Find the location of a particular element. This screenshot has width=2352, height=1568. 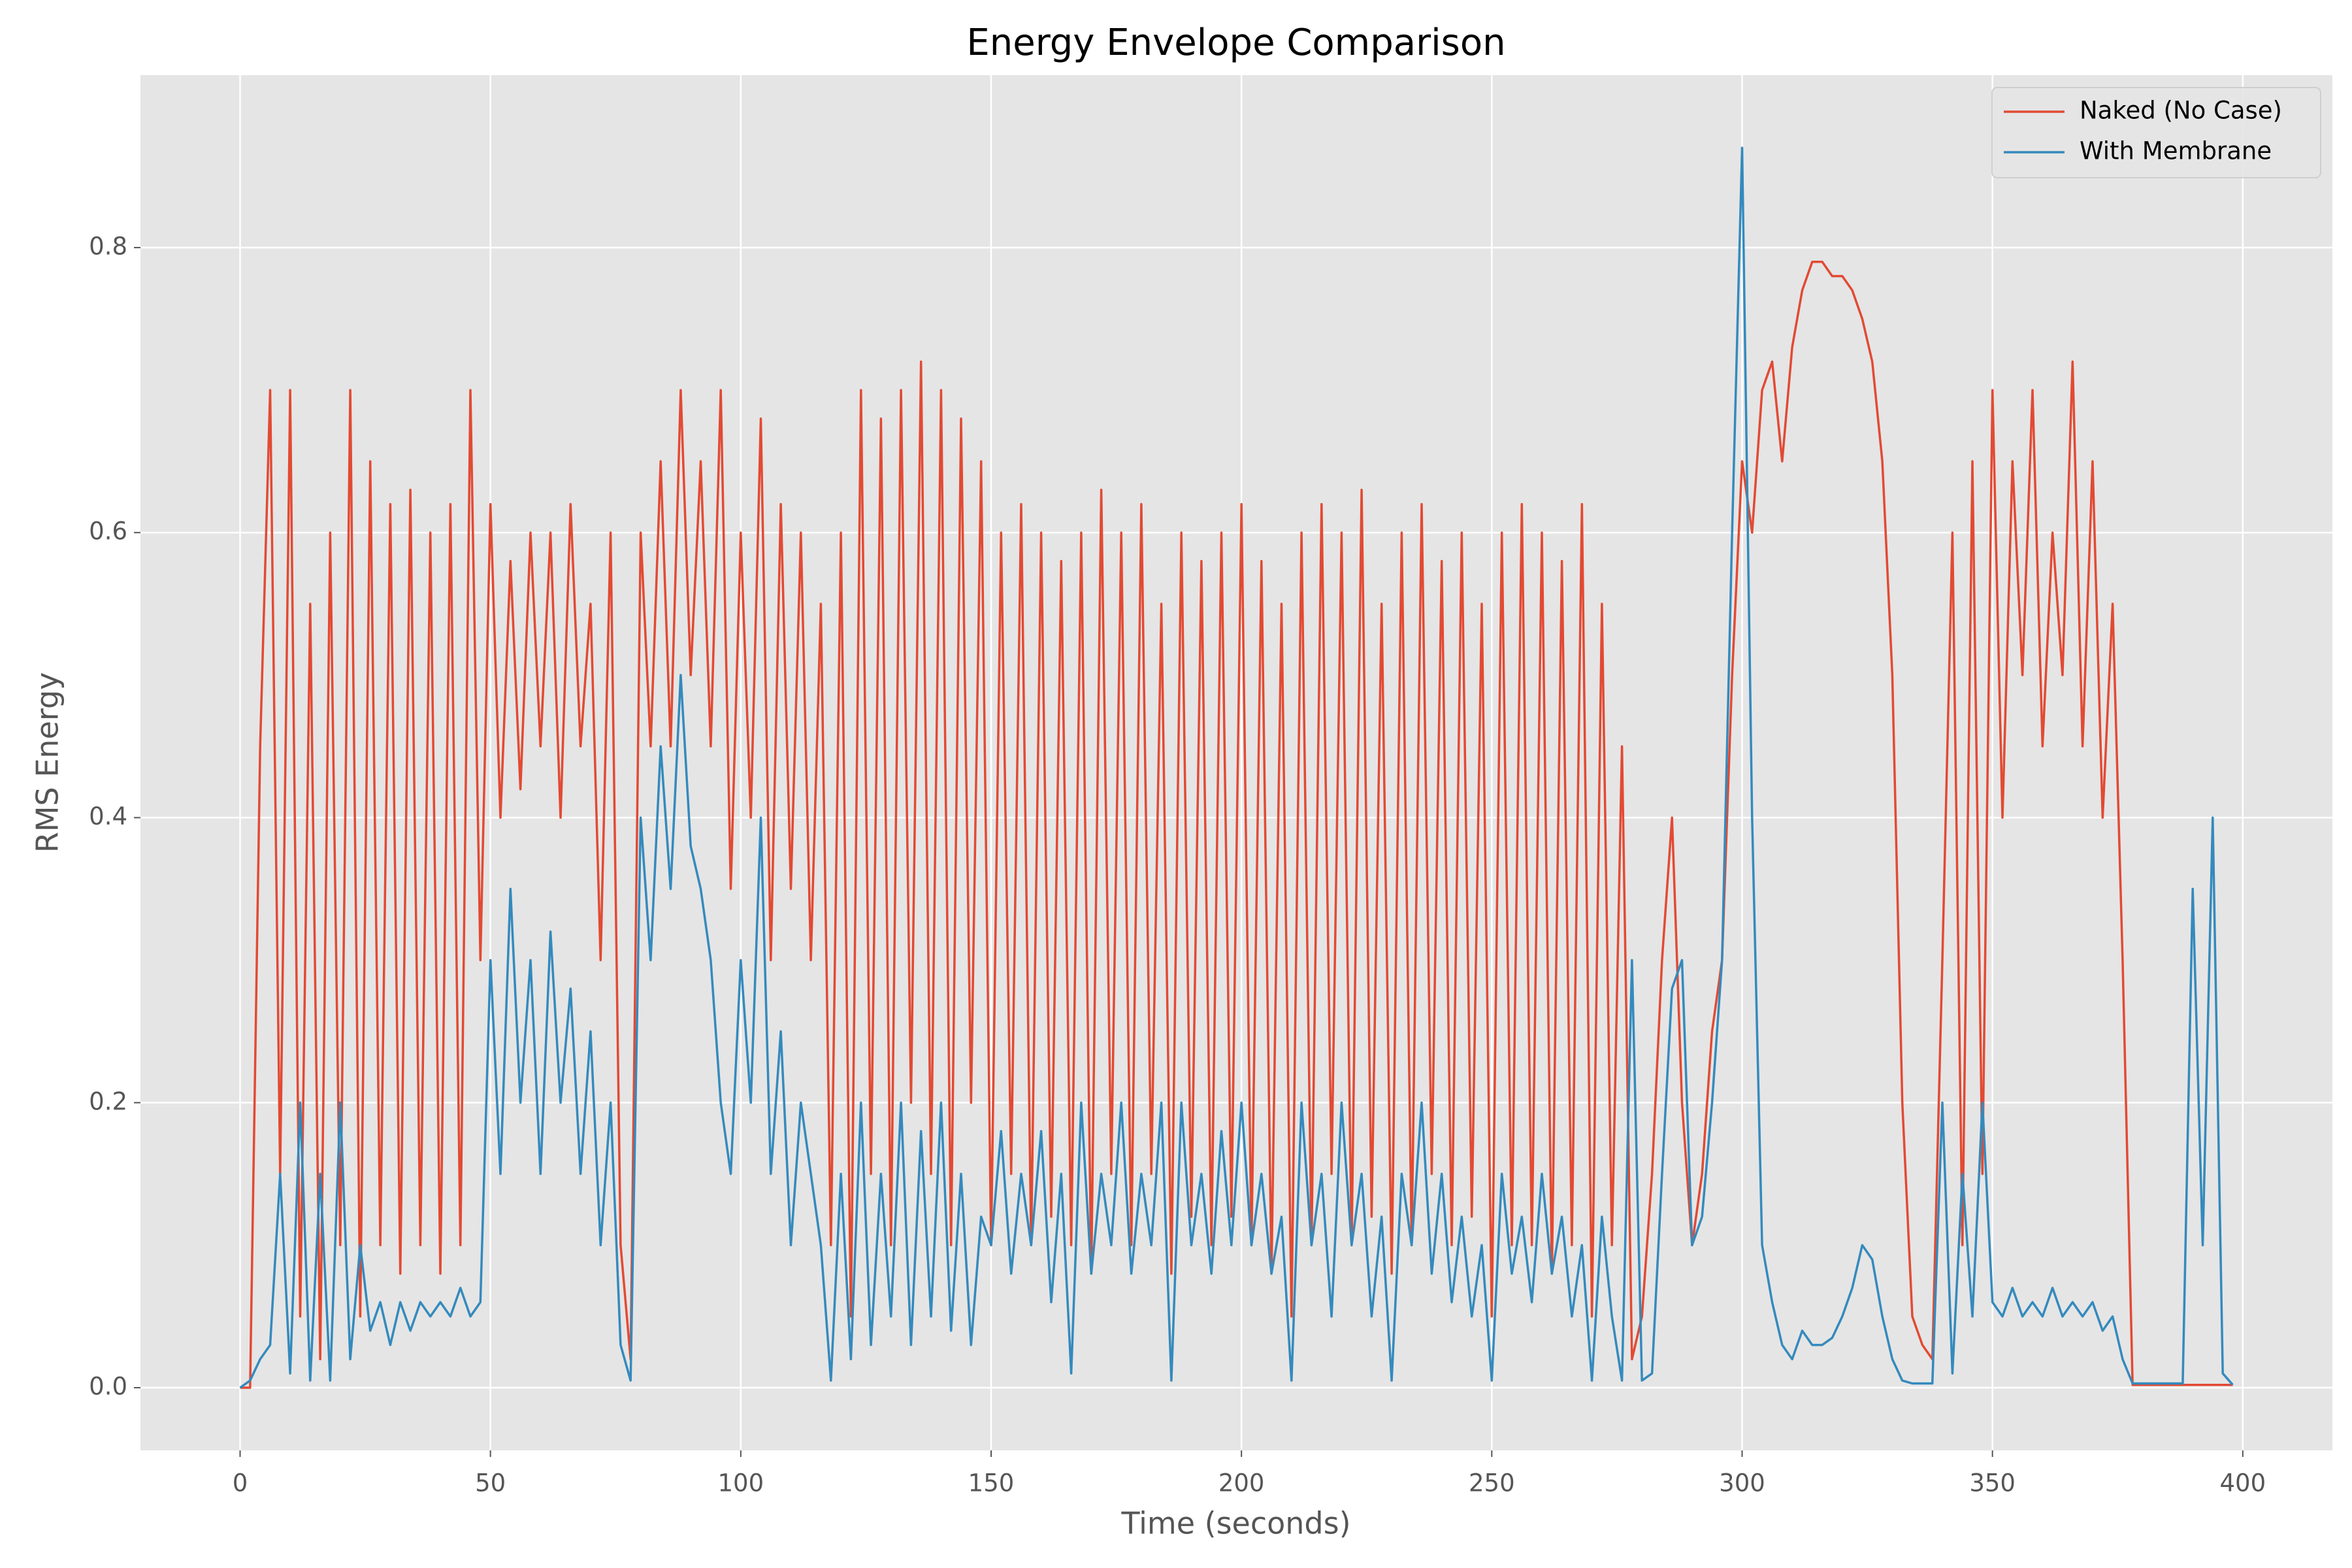

x-tick-label: 0 is located at coordinates (240, 1483).